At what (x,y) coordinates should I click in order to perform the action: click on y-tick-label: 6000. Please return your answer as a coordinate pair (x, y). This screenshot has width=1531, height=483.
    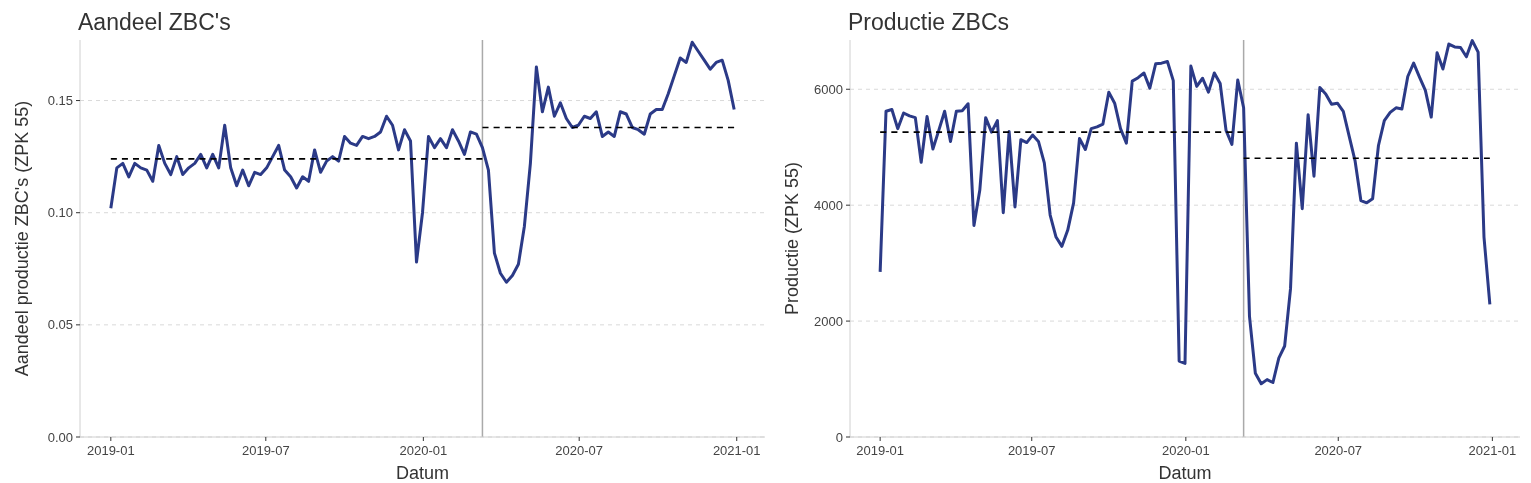
    Looking at the image, I should click on (828, 89).